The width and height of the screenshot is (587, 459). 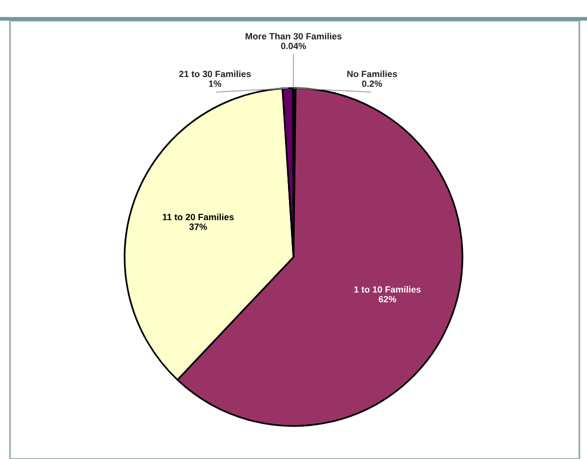 What do you see at coordinates (372, 83) in the screenshot?
I see `data-label: 0.2%` at bounding box center [372, 83].